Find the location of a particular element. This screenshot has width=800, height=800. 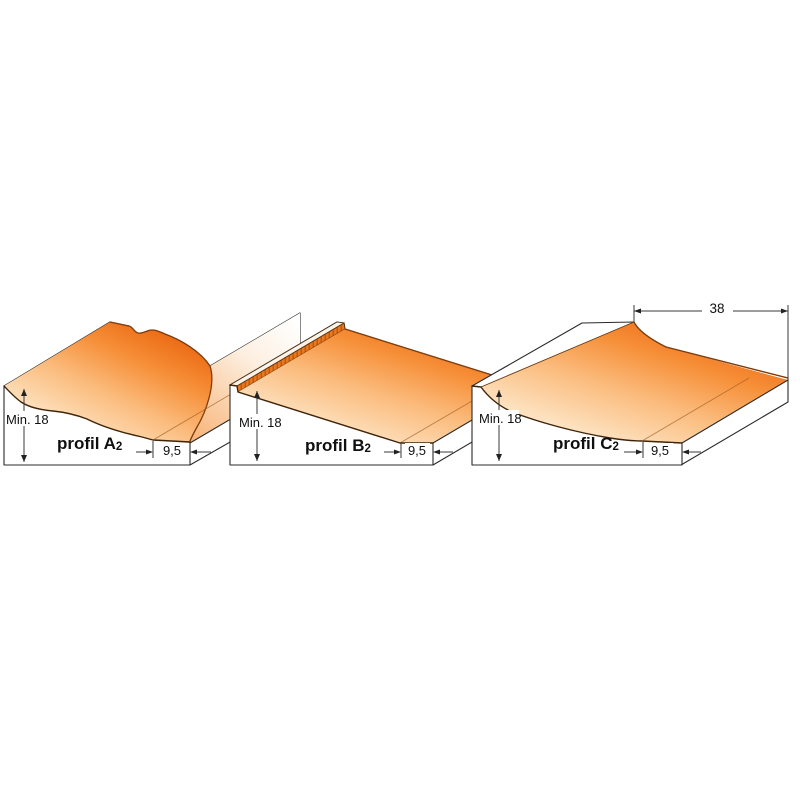

dimension-edge-a: 9,5 is located at coordinates (173, 449).